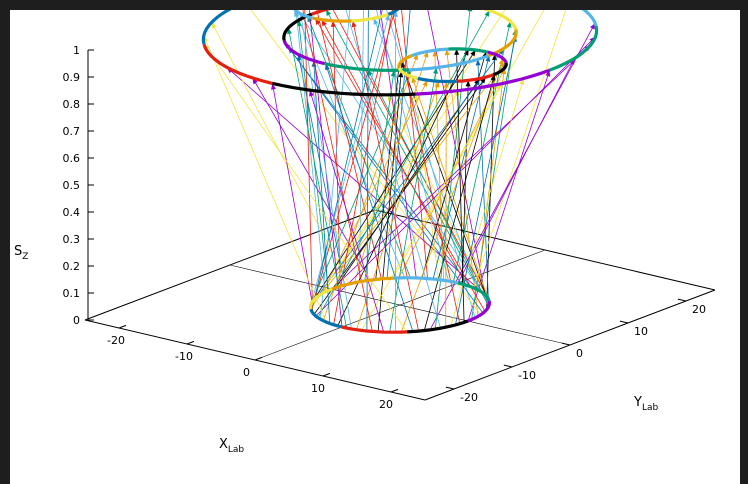 Image resolution: width=748 pixels, height=484 pixels. I want to click on x-tick-label: -10, so click(184, 356).